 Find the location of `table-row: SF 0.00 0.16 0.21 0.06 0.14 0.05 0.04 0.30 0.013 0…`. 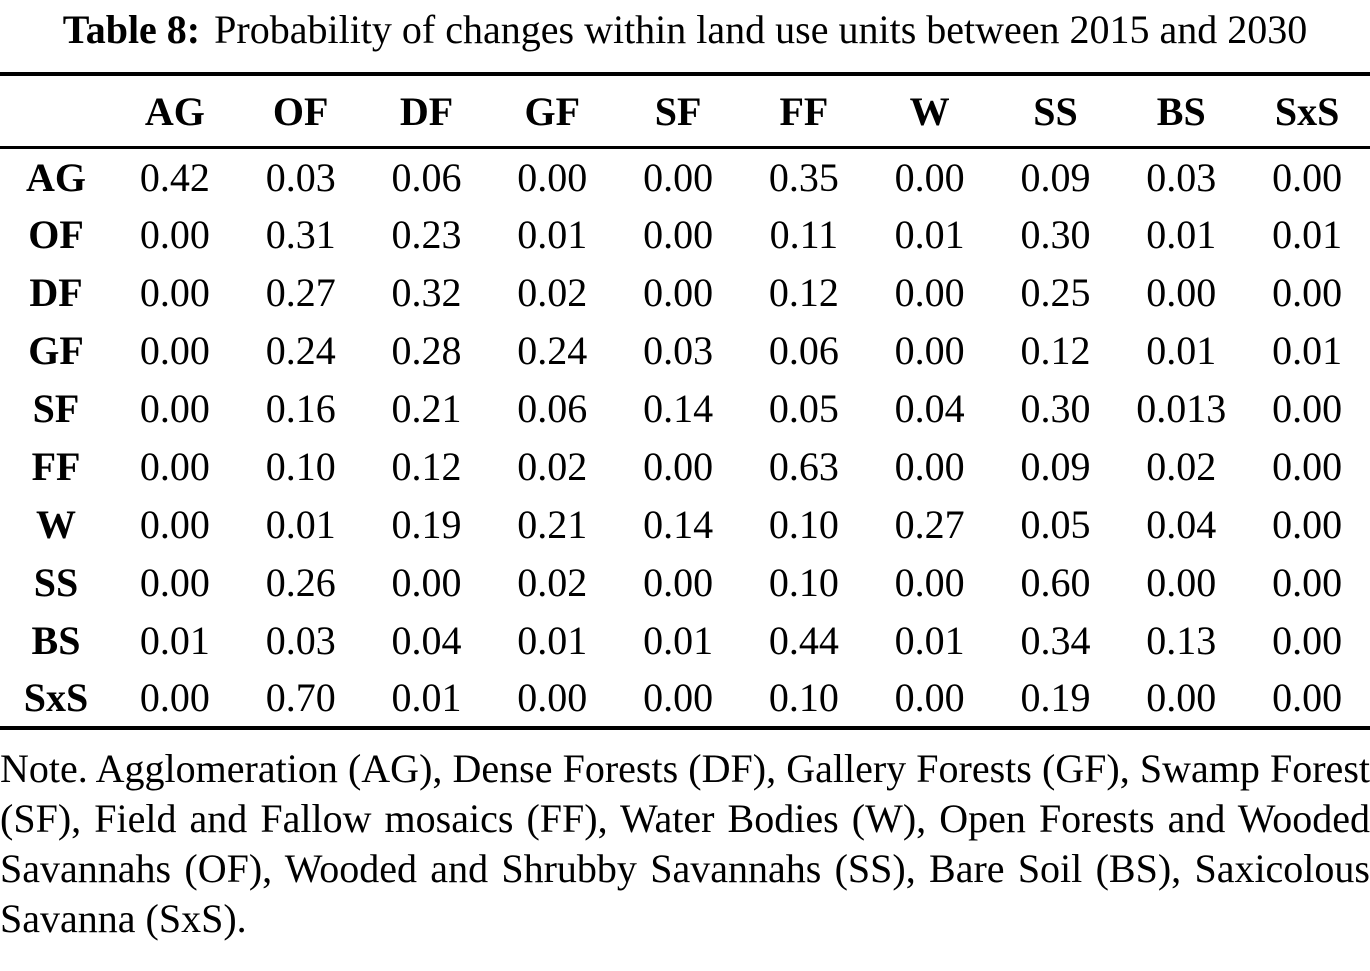

table-row: SF 0.00 0.16 0.21 0.06 0.14 0.05 0.04 0.30 0.013 0… is located at coordinates (685, 409).